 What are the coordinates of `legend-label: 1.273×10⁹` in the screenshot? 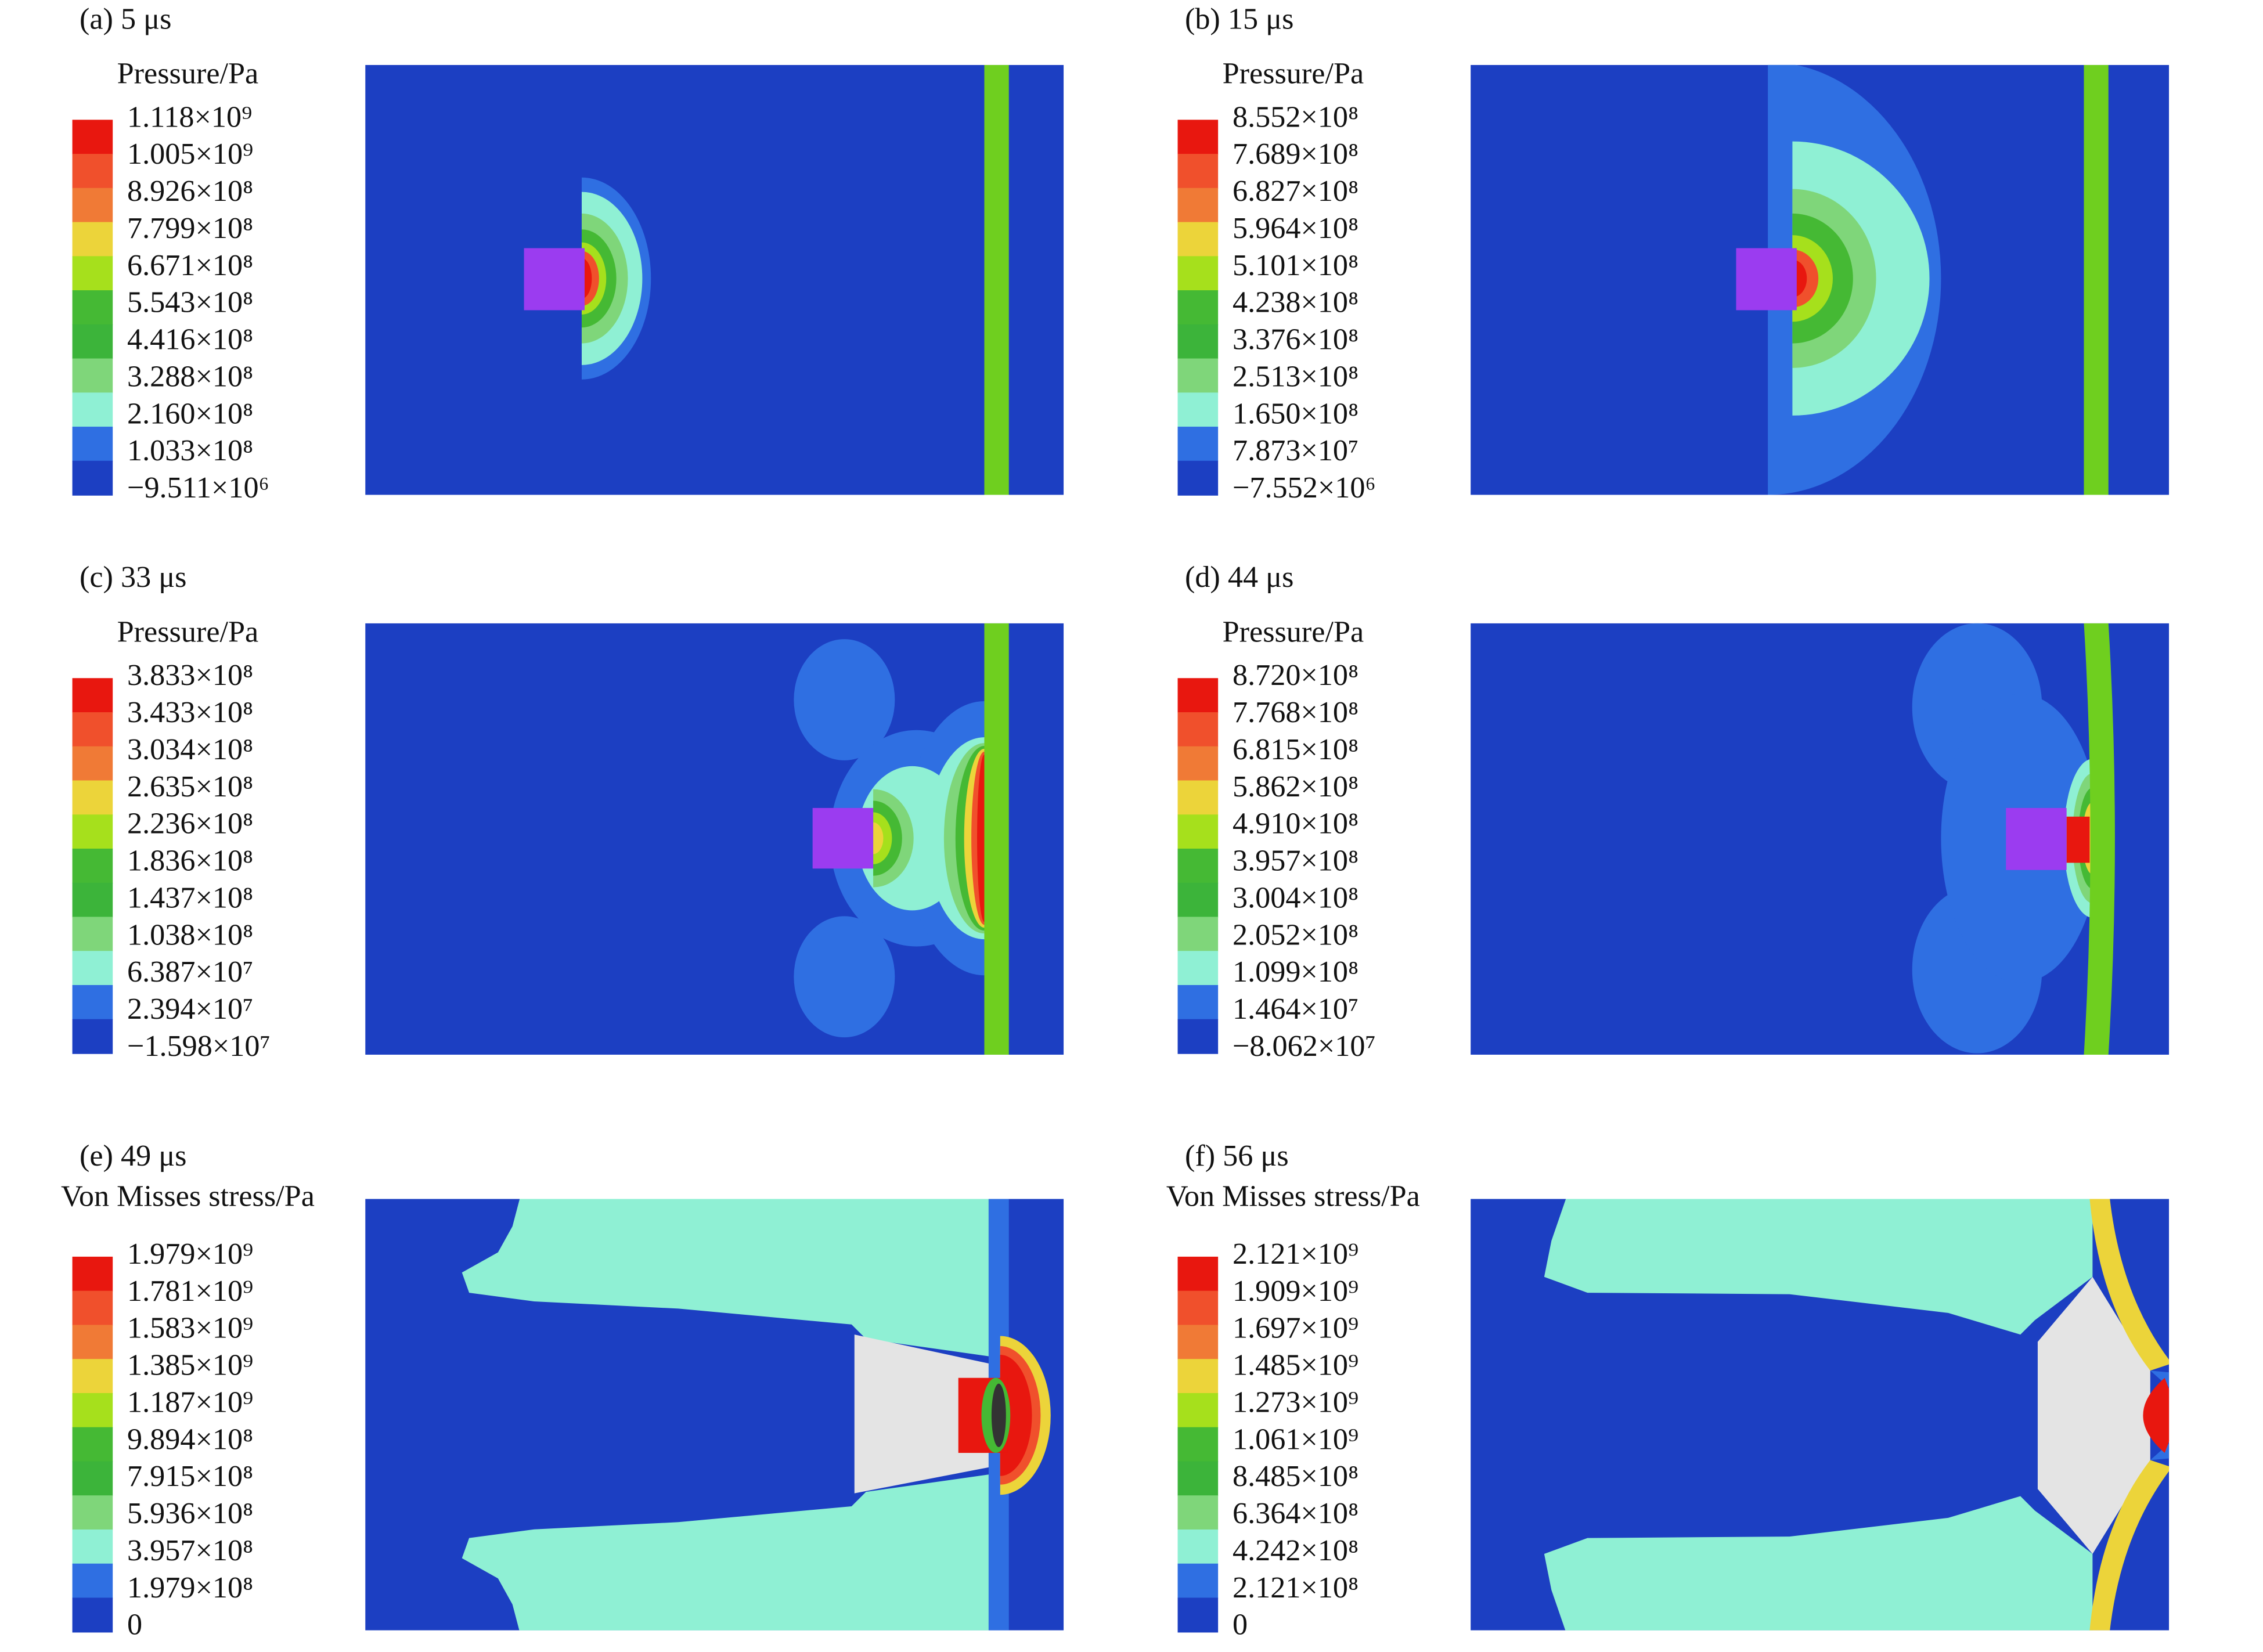 It's located at (1295, 1402).